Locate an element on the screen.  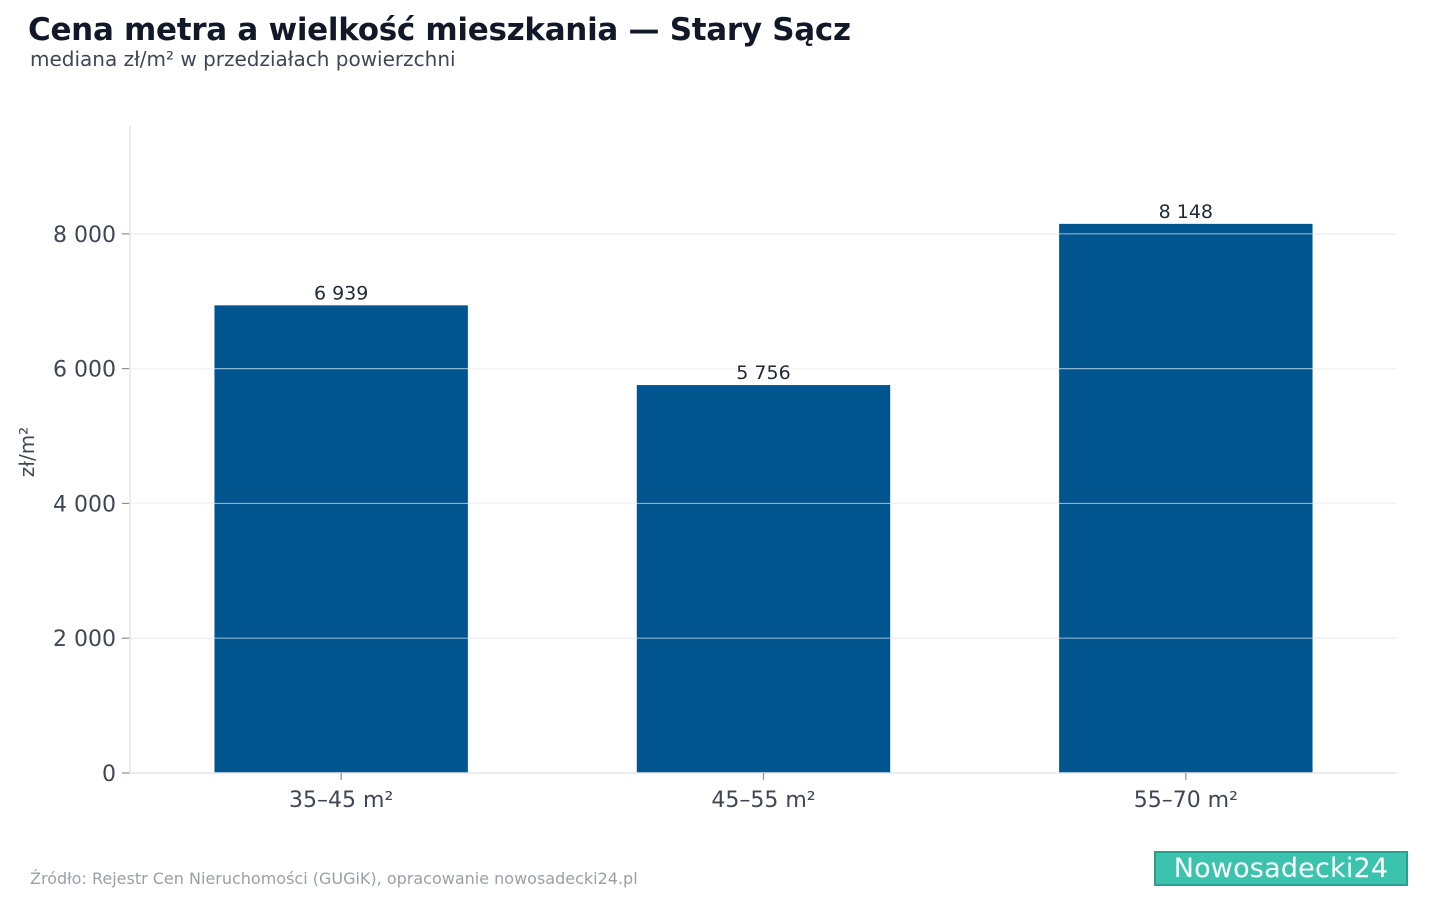
chart-subtitle: mediana zł/m² w przedziałach powierzchni is located at coordinates (243, 59).